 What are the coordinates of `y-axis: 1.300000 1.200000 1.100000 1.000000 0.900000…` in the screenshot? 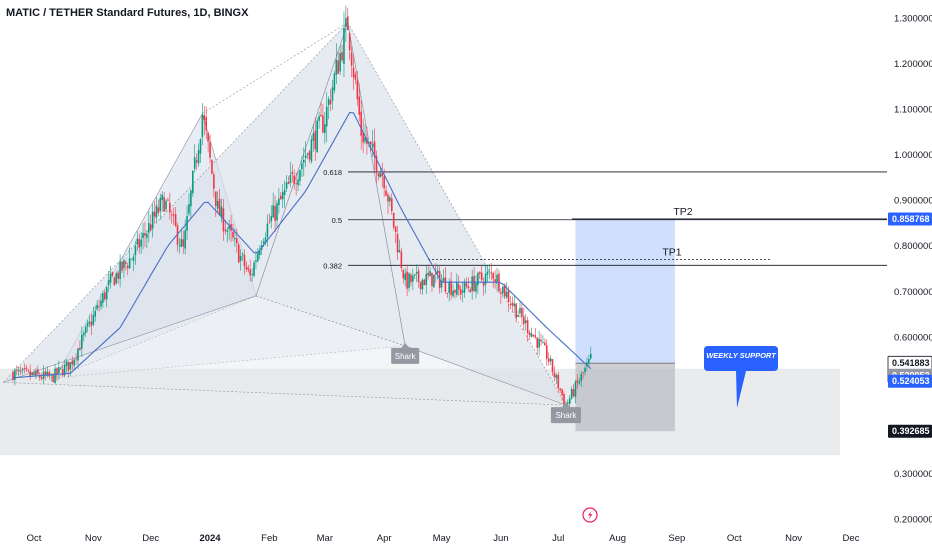 It's located at (909, 270).